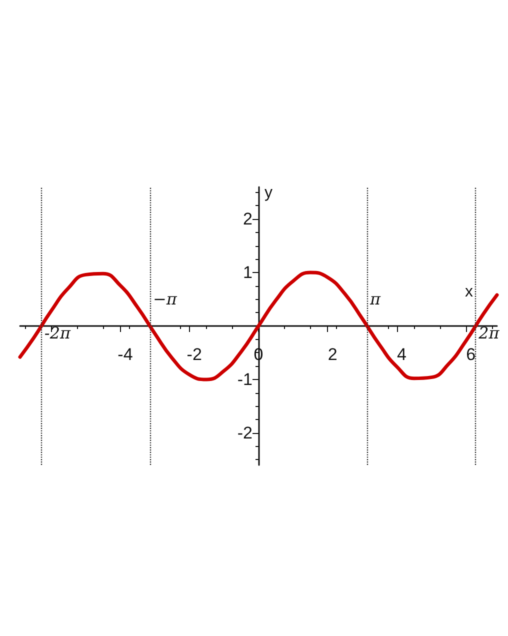 The image size is (508, 636). I want to click on y-tick-label: -2, so click(244, 432).